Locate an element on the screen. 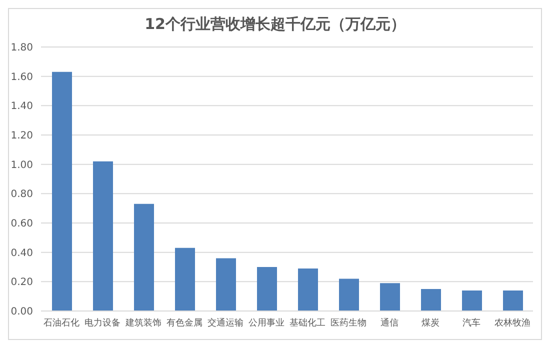 Image resolution: width=550 pixels, height=348 pixels. y-tick-label: 1.00 is located at coordinates (21, 165).